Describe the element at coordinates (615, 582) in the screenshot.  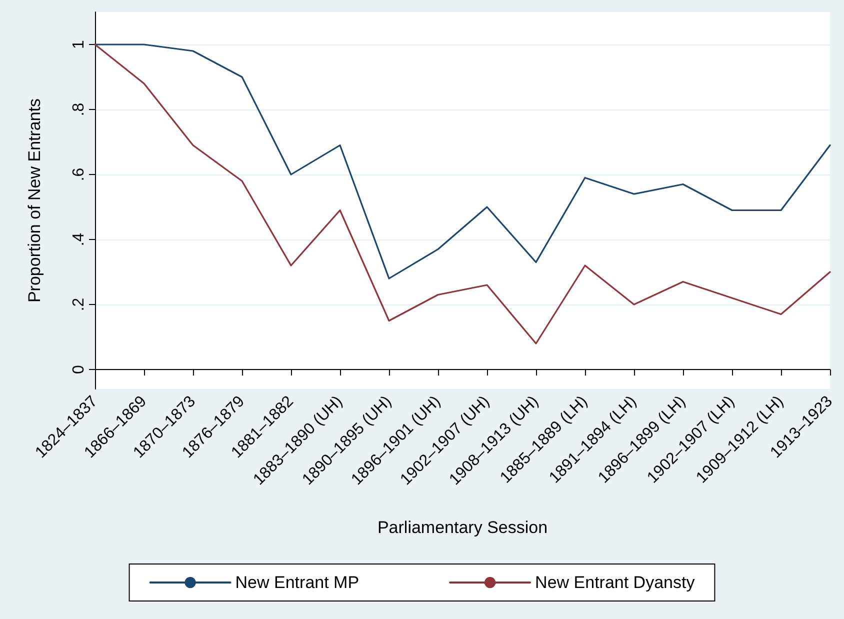
I see `legend-label: New Entrant Dyansty` at that location.